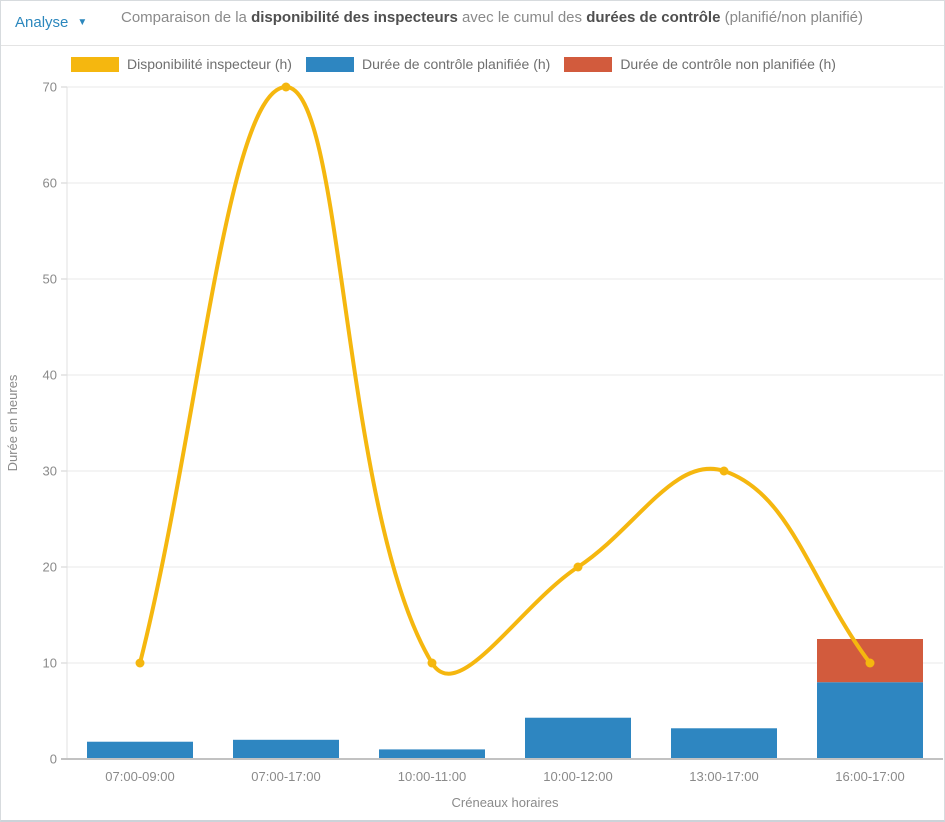  What do you see at coordinates (139, 776) in the screenshot?
I see `x-axis-tick-label: 07:00-09:00` at bounding box center [139, 776].